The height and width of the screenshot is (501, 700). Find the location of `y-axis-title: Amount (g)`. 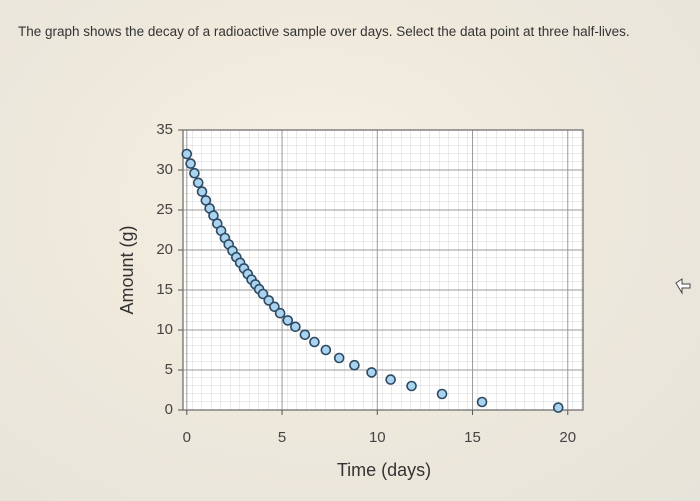

y-axis-title: Amount (g) is located at coordinates (127, 269).